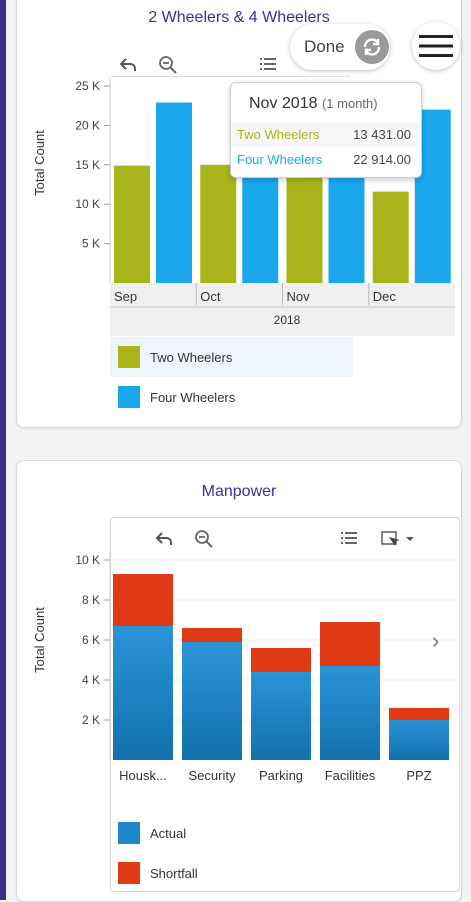 The image size is (471, 902). Describe the element at coordinates (91, 640) in the screenshot. I see `y-tick-label: 6 K` at that location.